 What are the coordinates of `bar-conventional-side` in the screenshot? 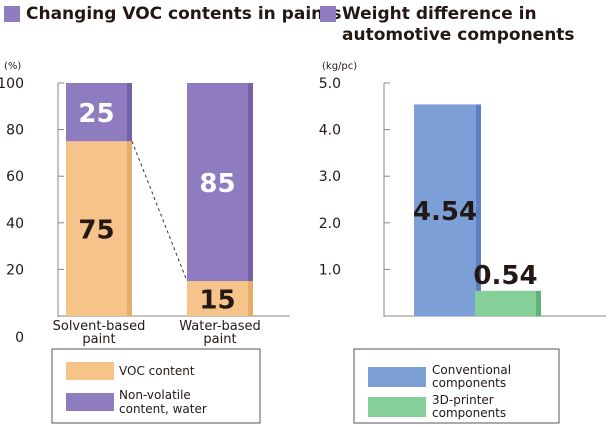 It's located at (478, 210).